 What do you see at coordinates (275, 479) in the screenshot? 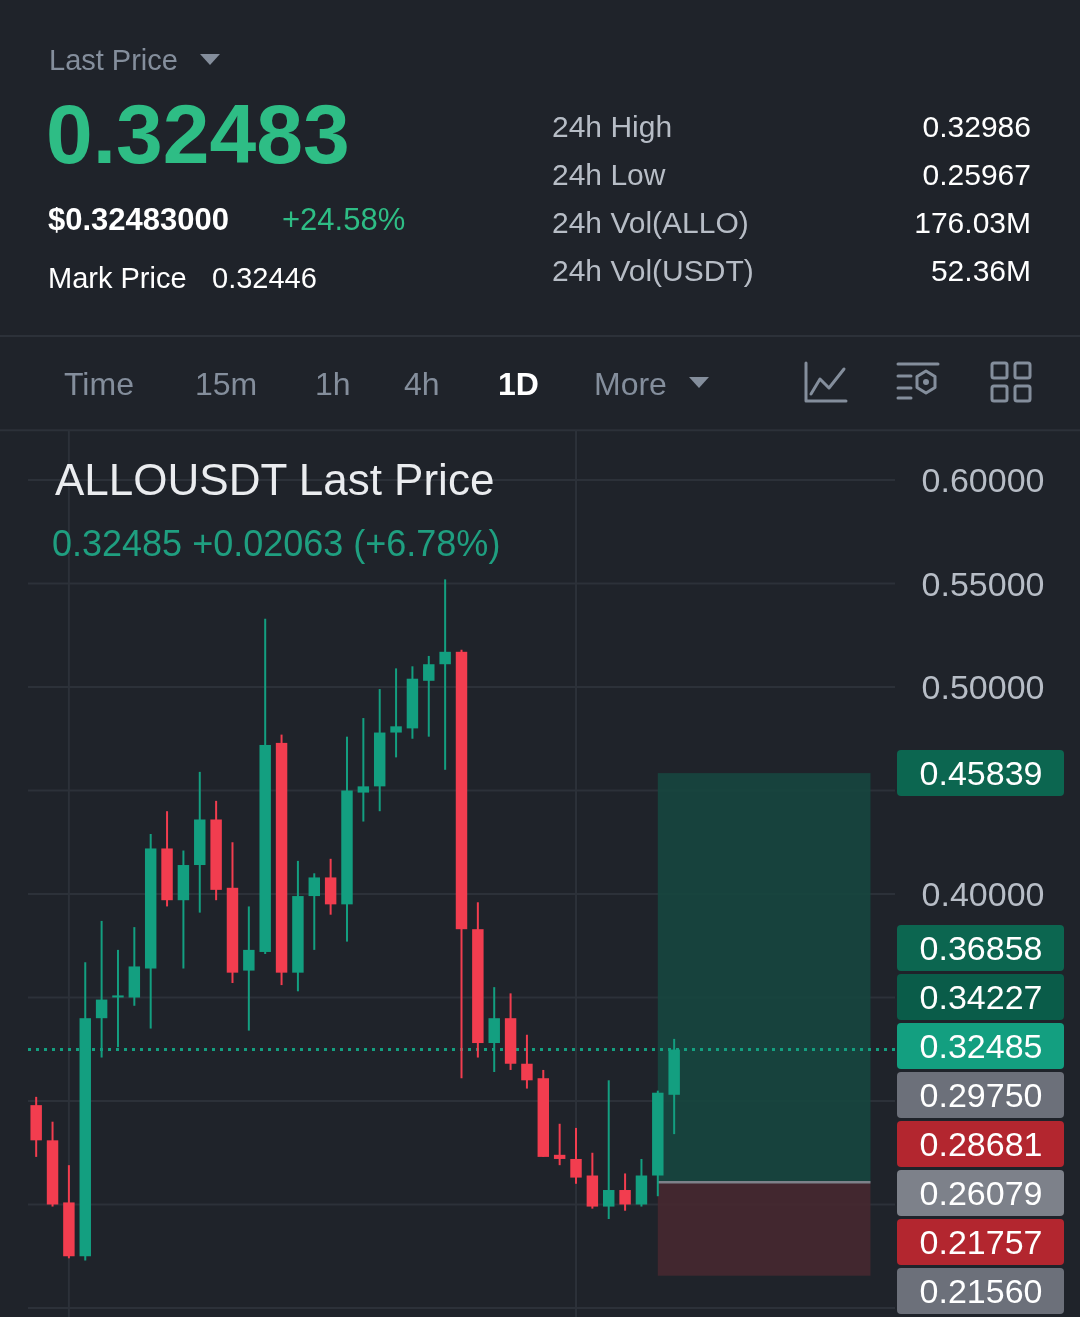
I see `text: ALLOUSDT Last Price` at bounding box center [275, 479].